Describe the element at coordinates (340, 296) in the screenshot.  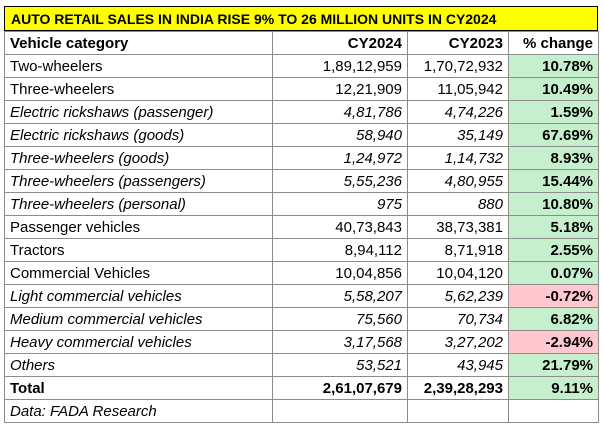
I see `cy2024-cell: 5,58,207` at that location.